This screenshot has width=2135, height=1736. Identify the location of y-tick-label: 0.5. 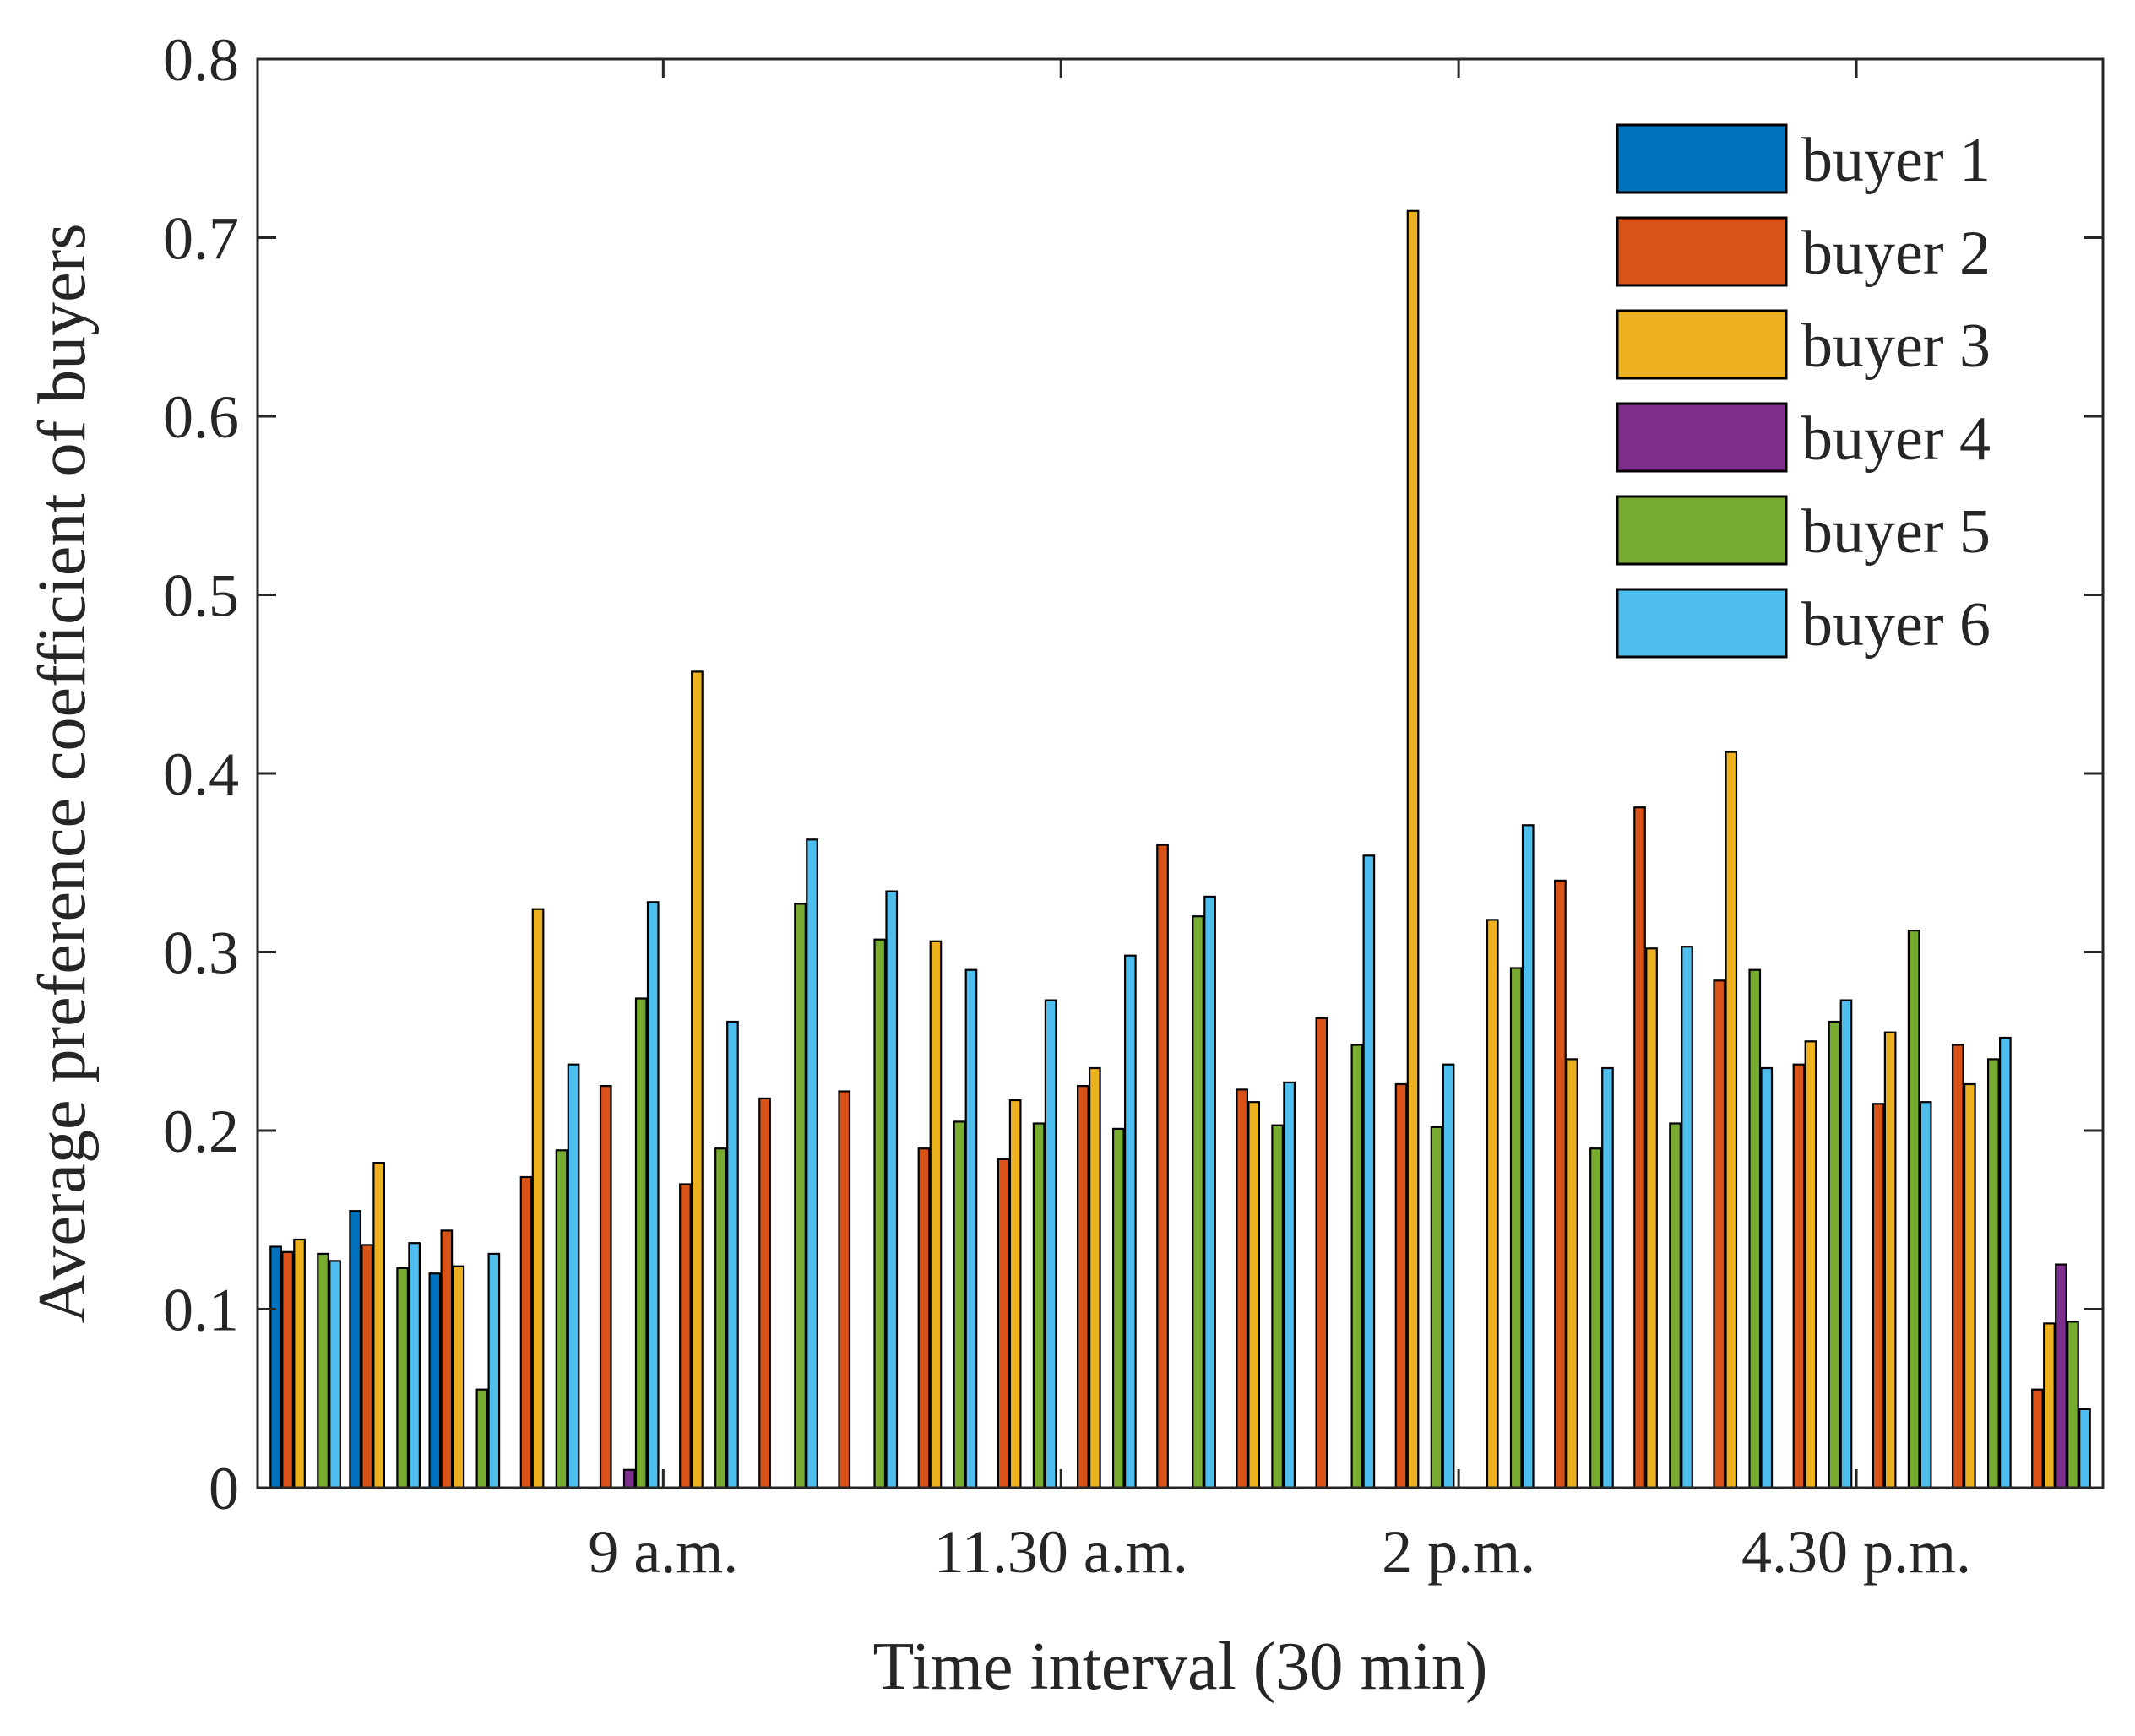
(201, 596).